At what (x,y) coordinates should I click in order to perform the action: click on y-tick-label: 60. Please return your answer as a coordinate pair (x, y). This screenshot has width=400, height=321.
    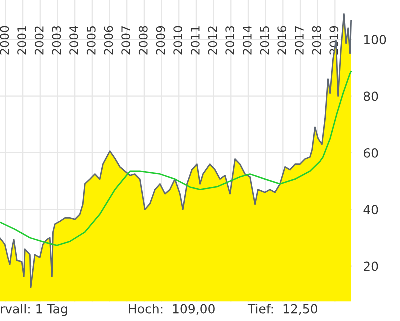
    Looking at the image, I should click on (371, 153).